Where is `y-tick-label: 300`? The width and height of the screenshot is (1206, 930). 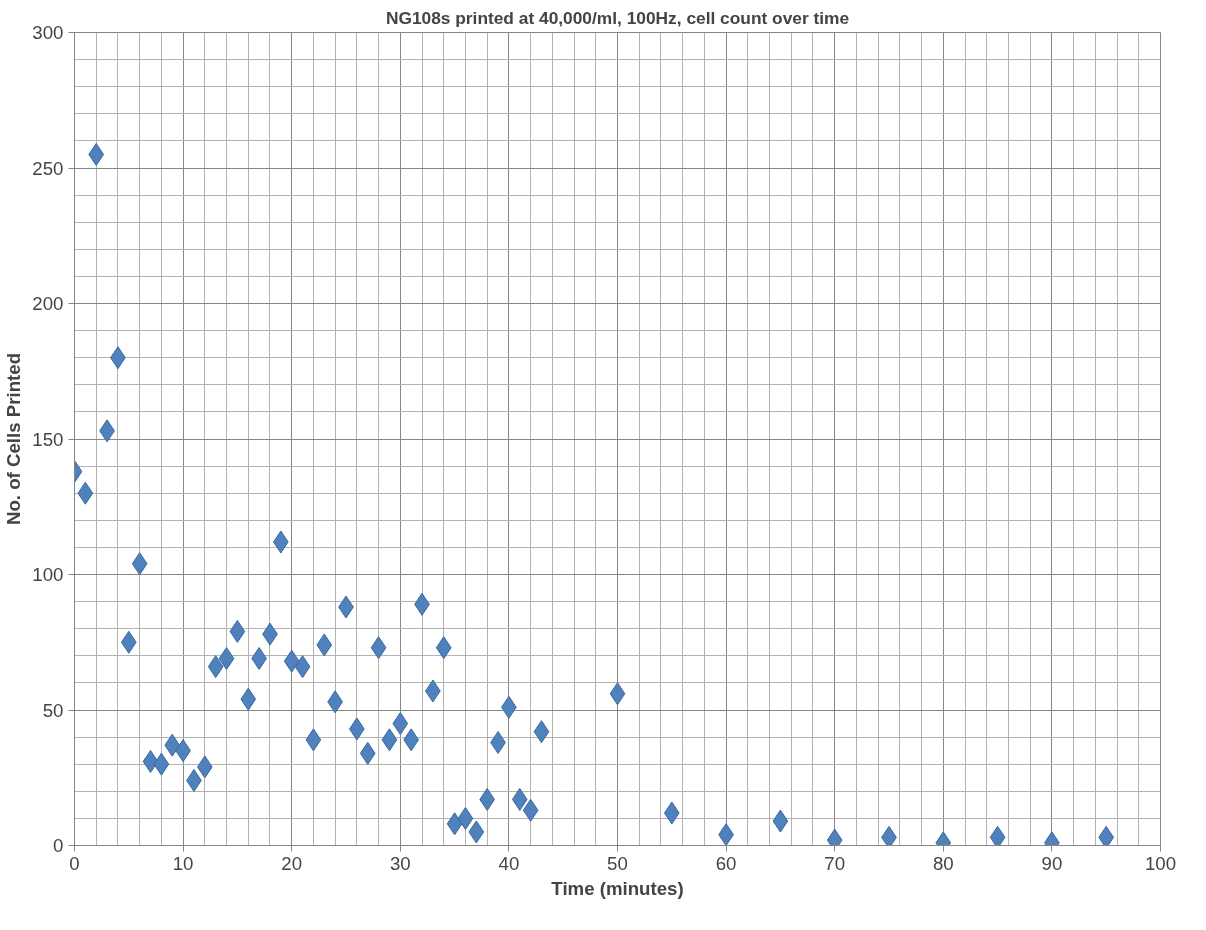
y-tick-label: 300 is located at coordinates (48, 32).